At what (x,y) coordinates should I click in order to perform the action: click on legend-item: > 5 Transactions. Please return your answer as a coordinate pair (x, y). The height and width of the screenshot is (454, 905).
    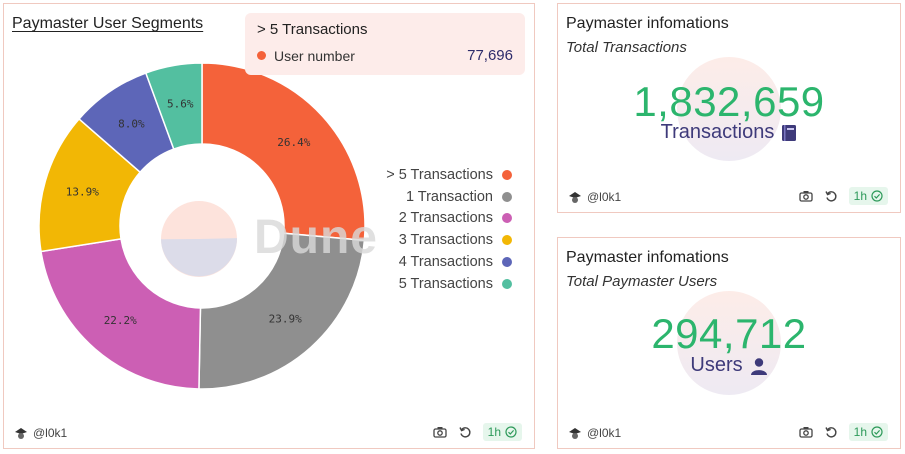
    Looking at the image, I should click on (449, 175).